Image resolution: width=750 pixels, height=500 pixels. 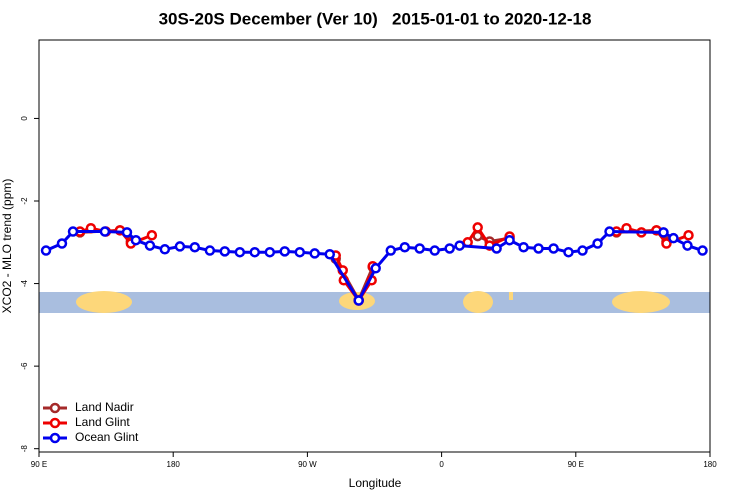 I want to click on x-tick-label: 0, so click(x=441, y=464).